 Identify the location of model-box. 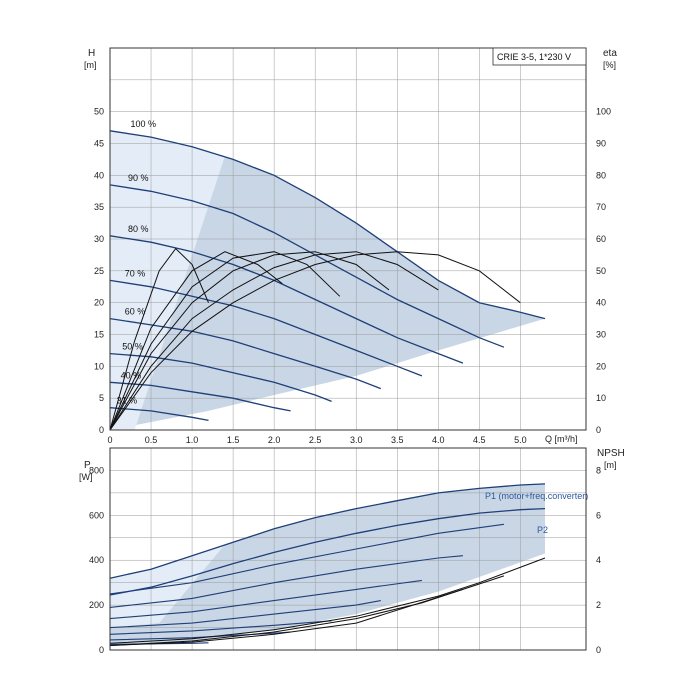
(539, 56).